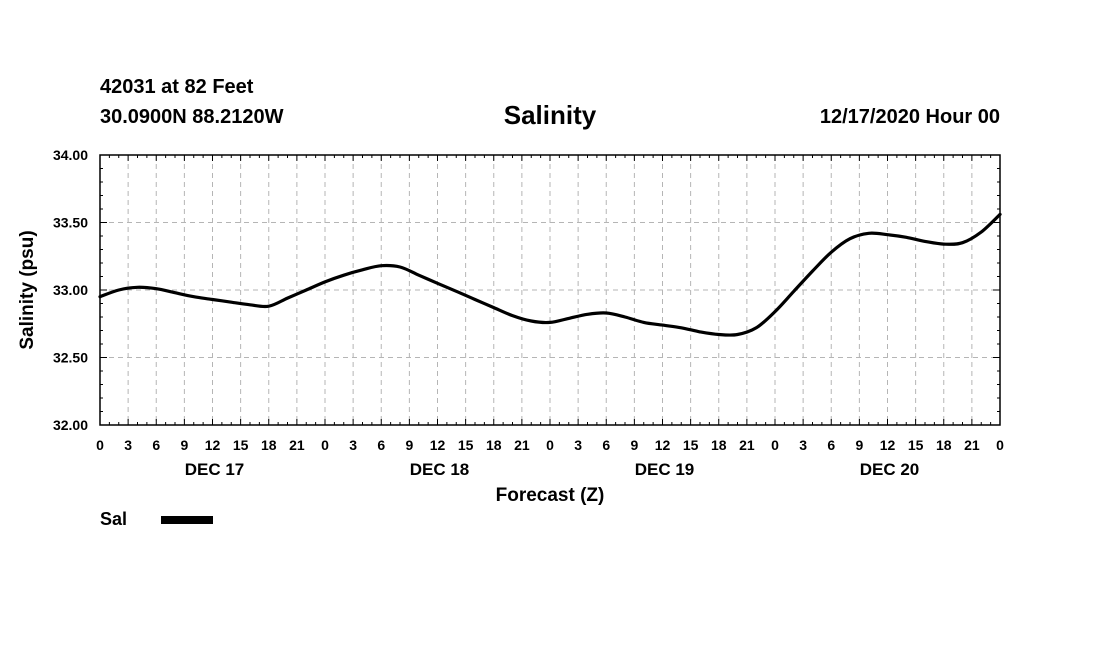 The image size is (1100, 650). I want to click on day-label: DEC 20, so click(890, 469).